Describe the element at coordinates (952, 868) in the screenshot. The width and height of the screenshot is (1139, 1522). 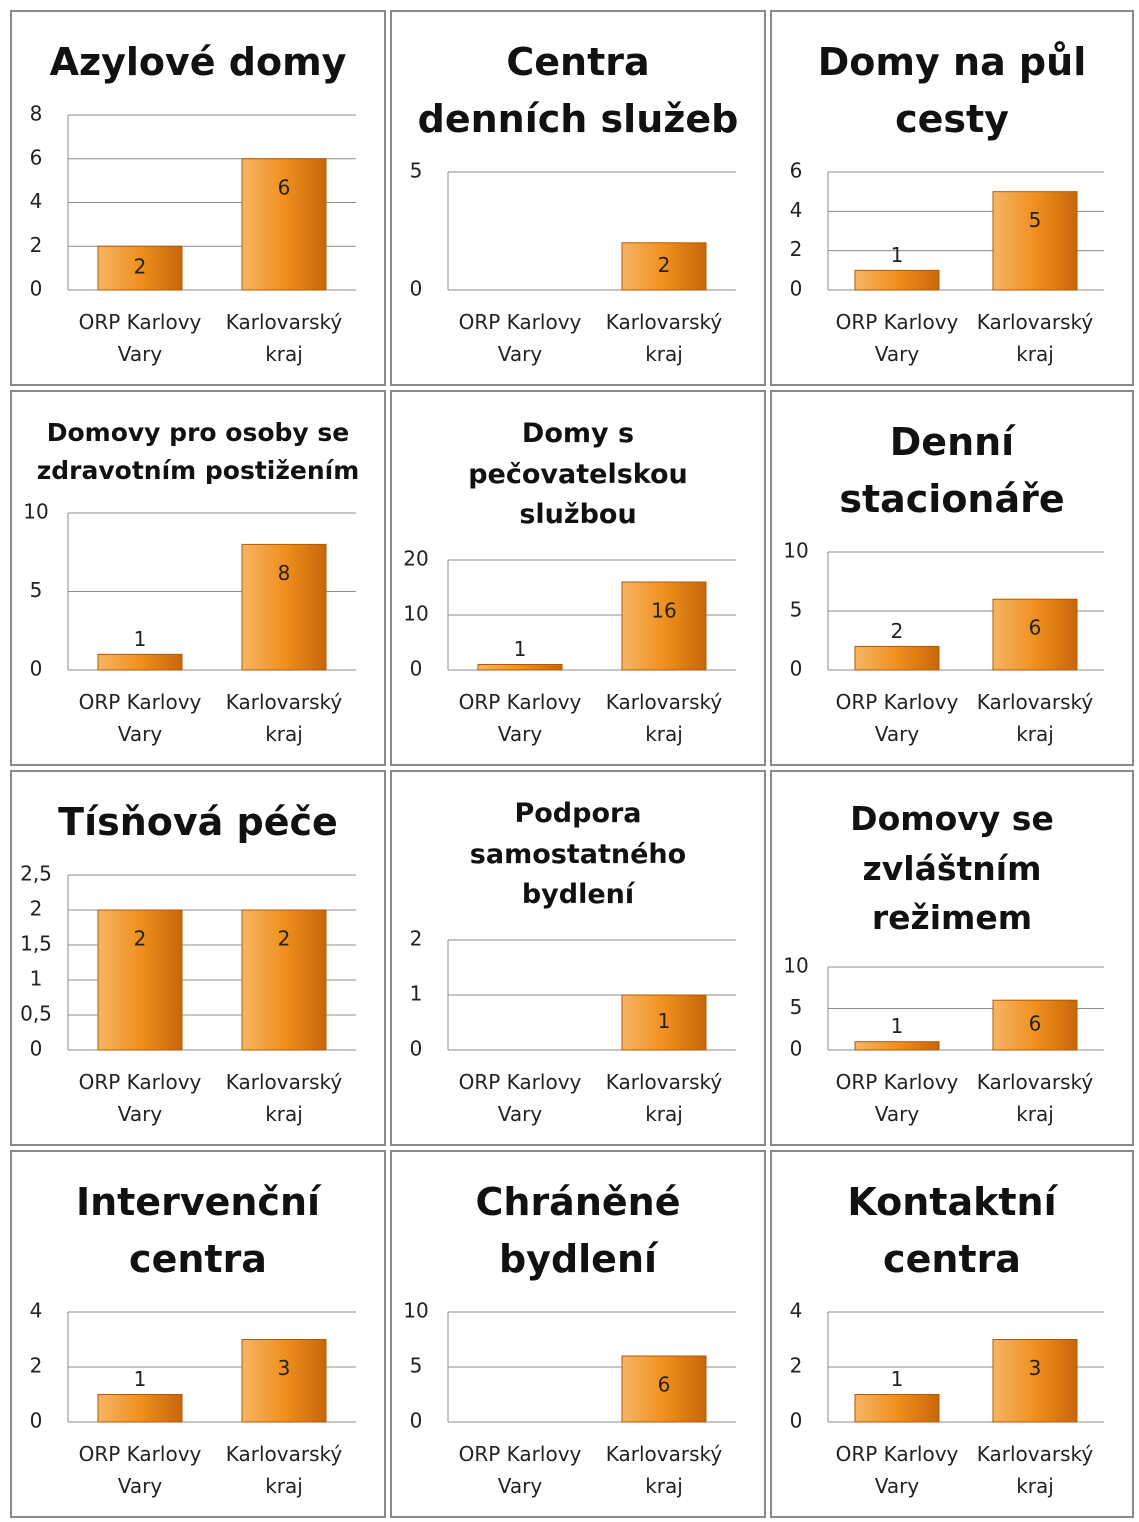
I see `chart-title: Domovy se zvláštním režimem` at that location.